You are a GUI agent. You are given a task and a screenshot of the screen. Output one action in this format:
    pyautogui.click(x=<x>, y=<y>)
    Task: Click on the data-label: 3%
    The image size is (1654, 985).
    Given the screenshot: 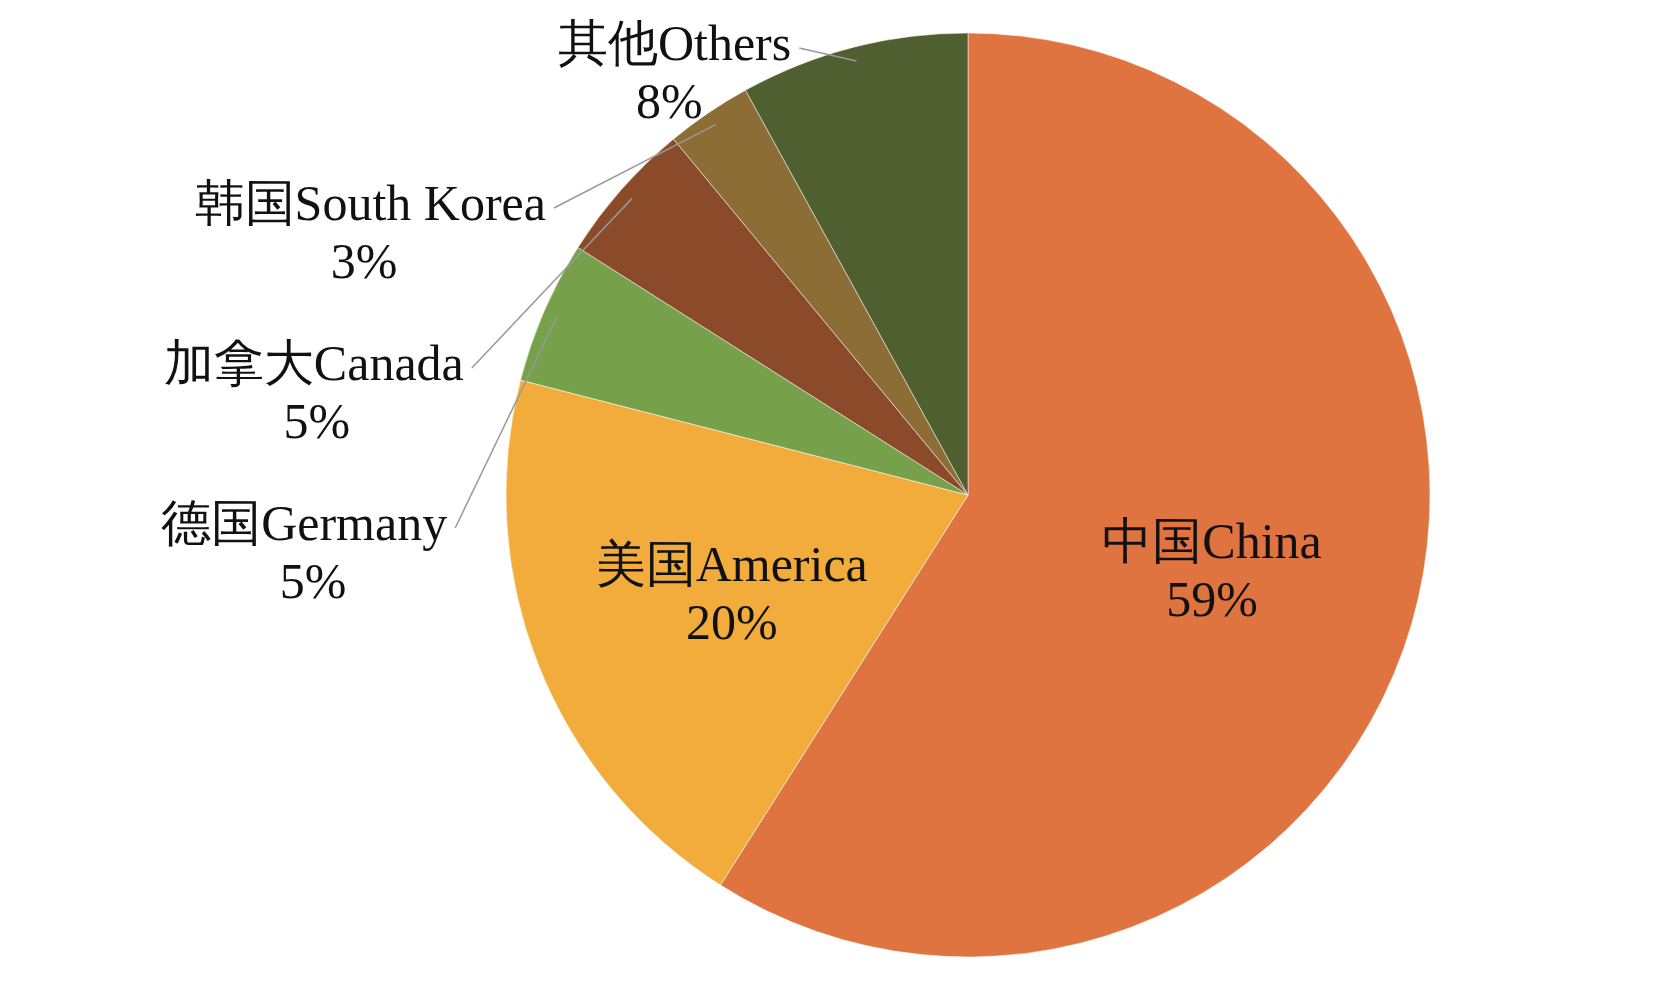 What is the action you would take?
    pyautogui.click(x=364, y=261)
    